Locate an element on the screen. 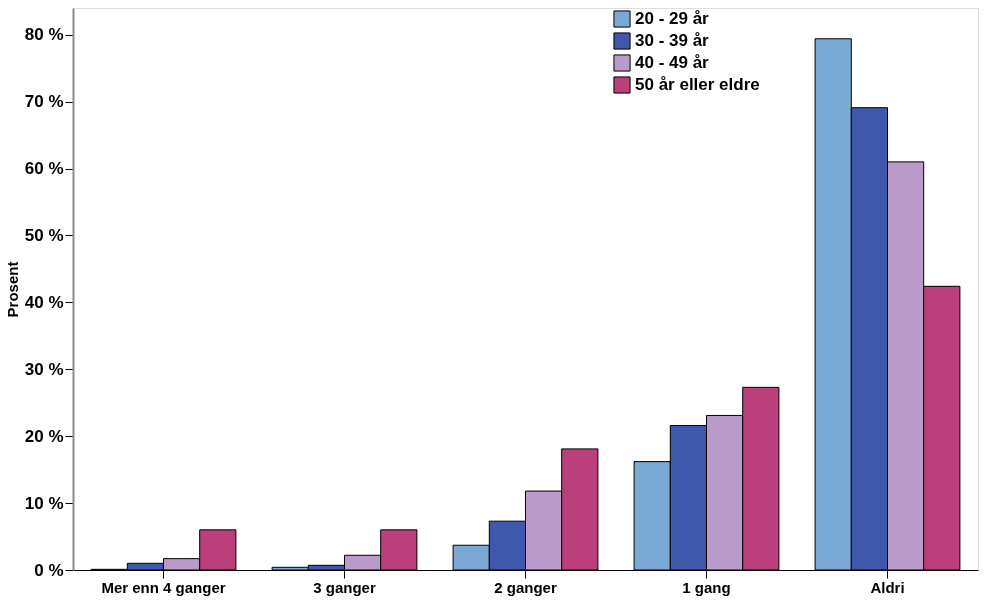  legend-label: 40 - 49 år is located at coordinates (672, 62).